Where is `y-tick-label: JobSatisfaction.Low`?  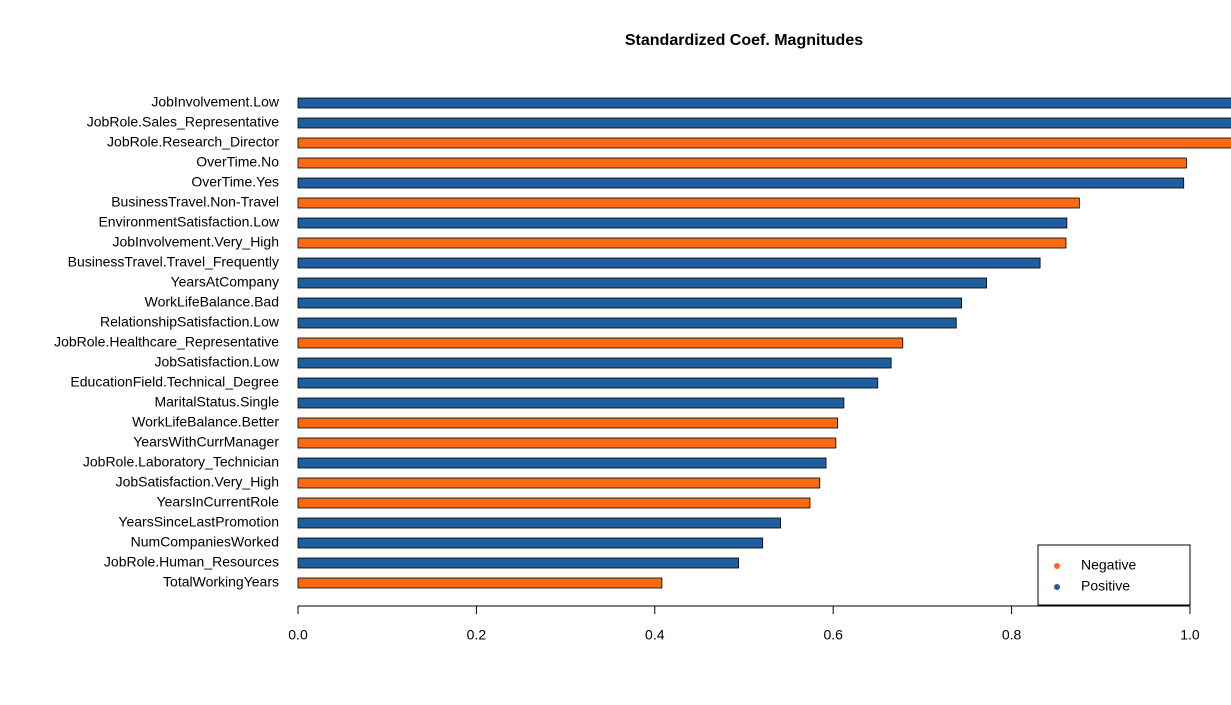
y-tick-label: JobSatisfaction.Low is located at coordinates (216, 362).